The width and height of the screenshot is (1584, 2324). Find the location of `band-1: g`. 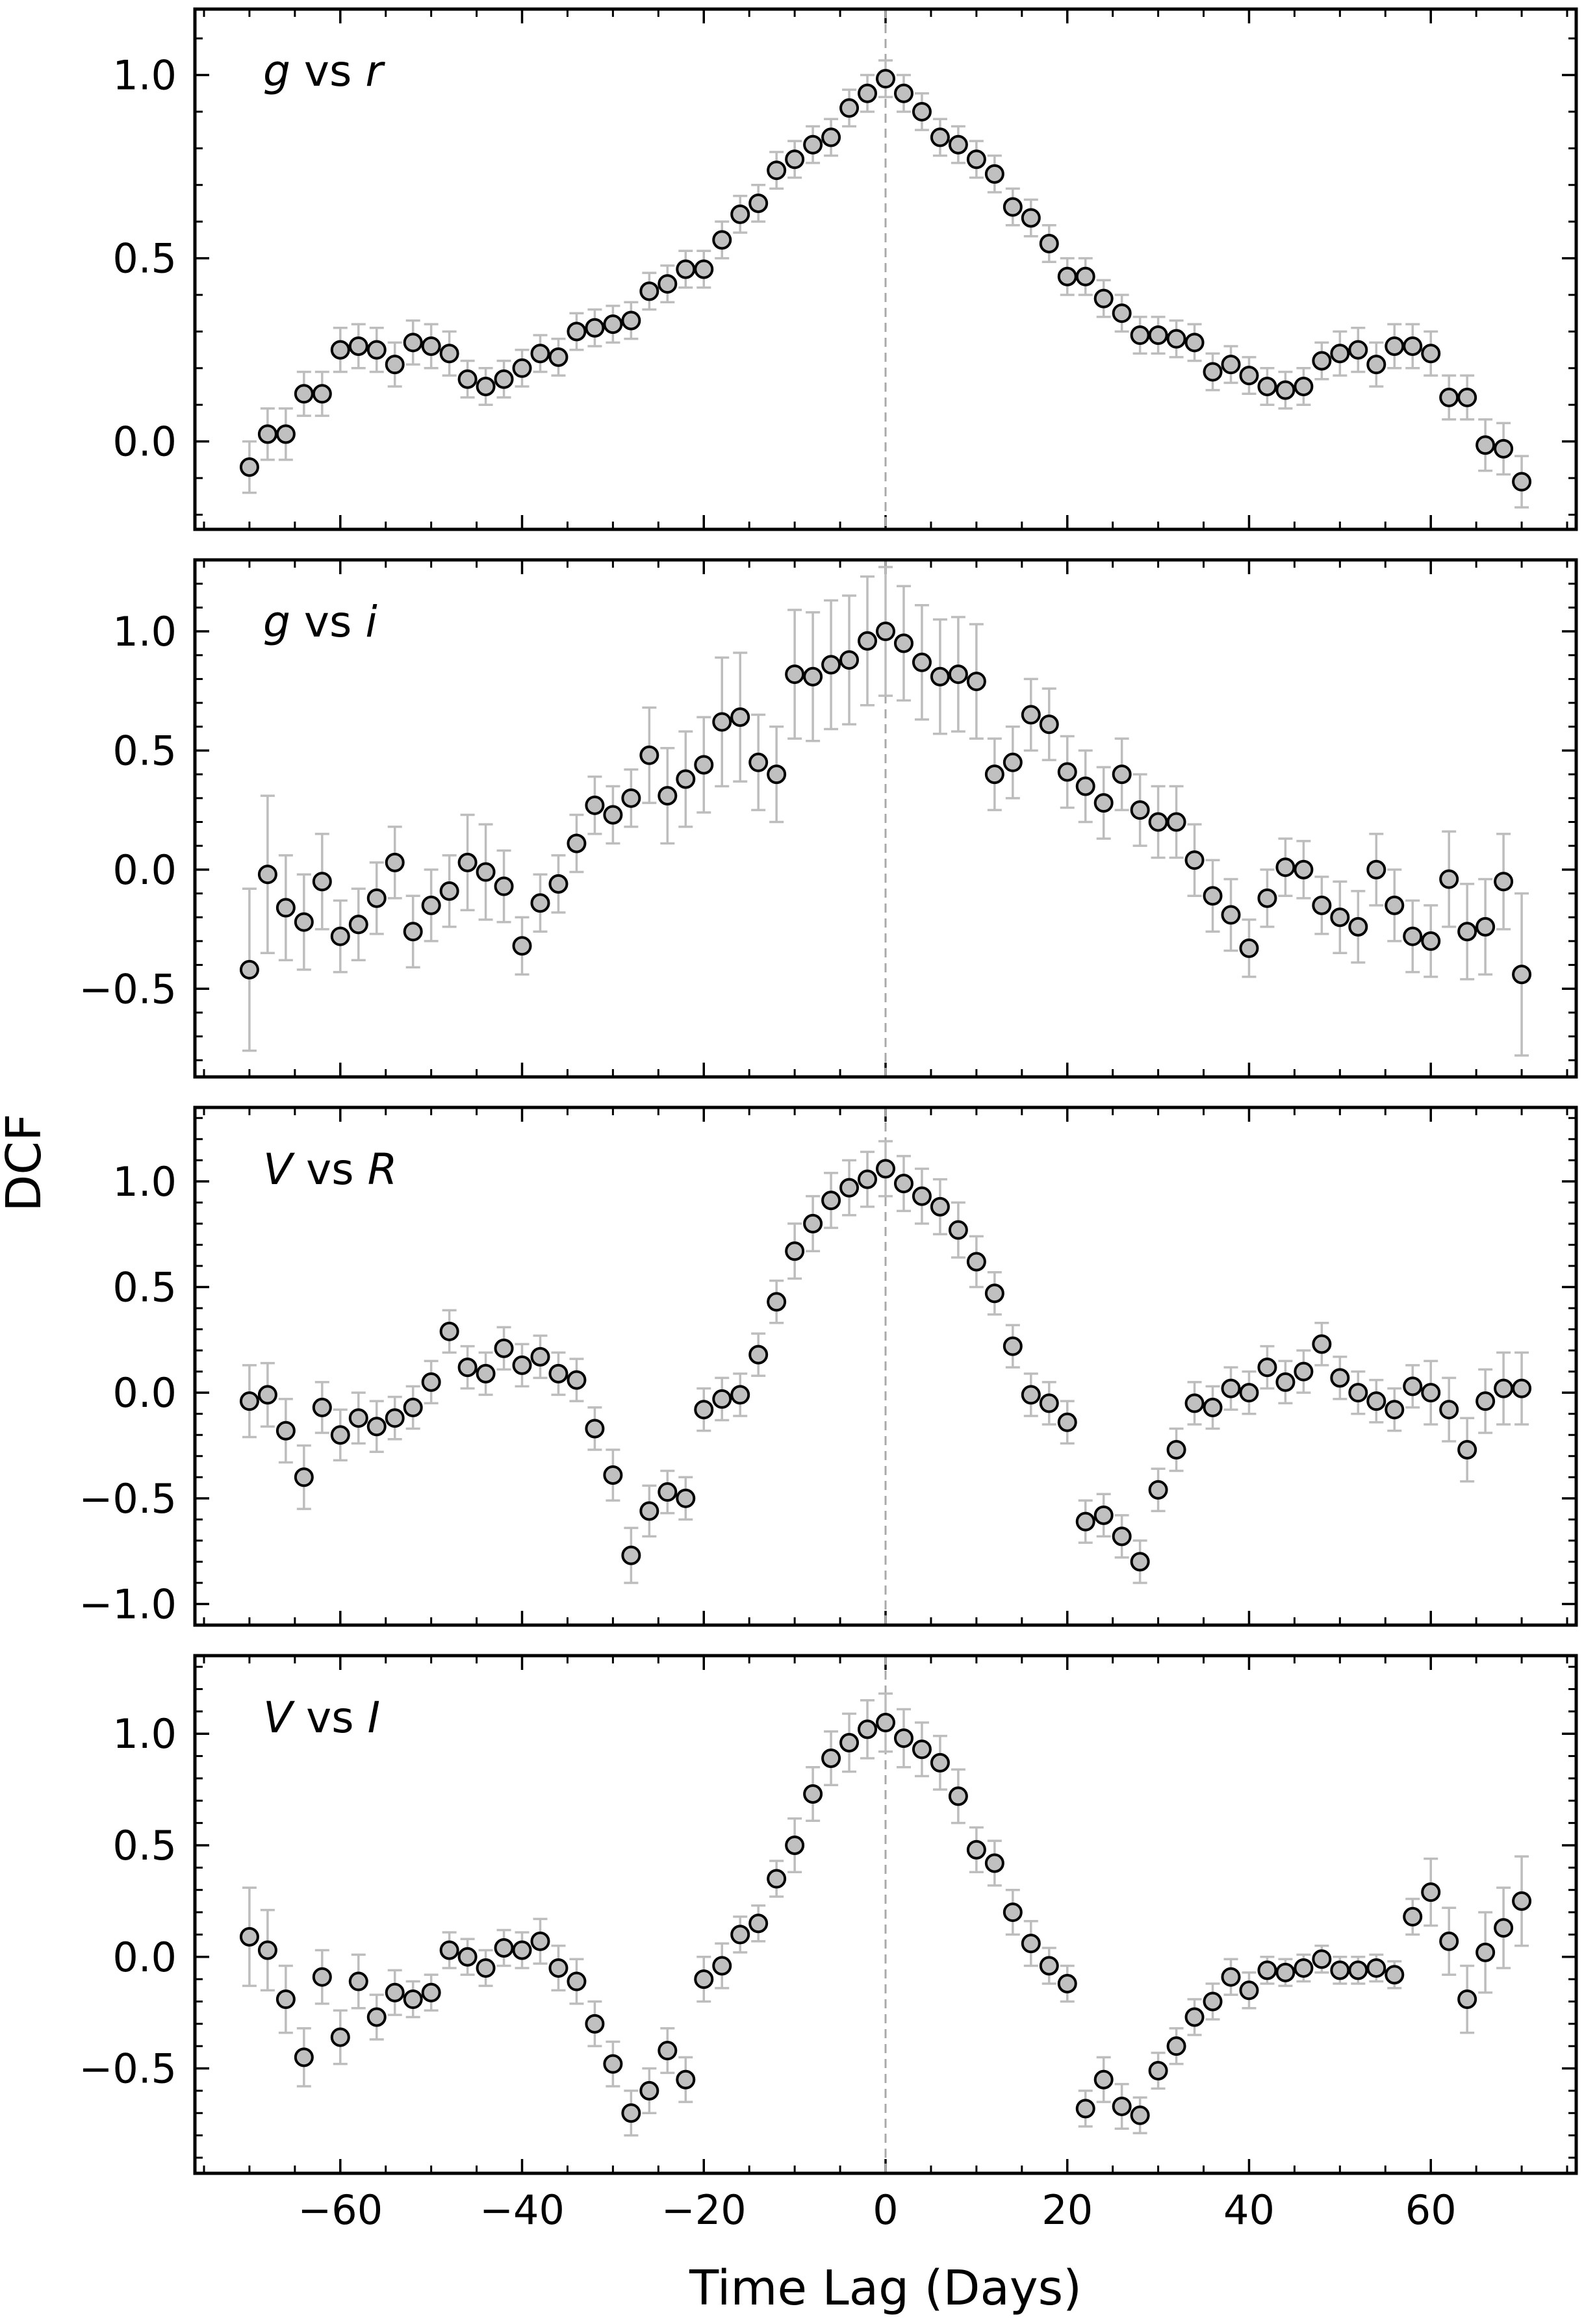

band-1: g is located at coordinates (277, 622).